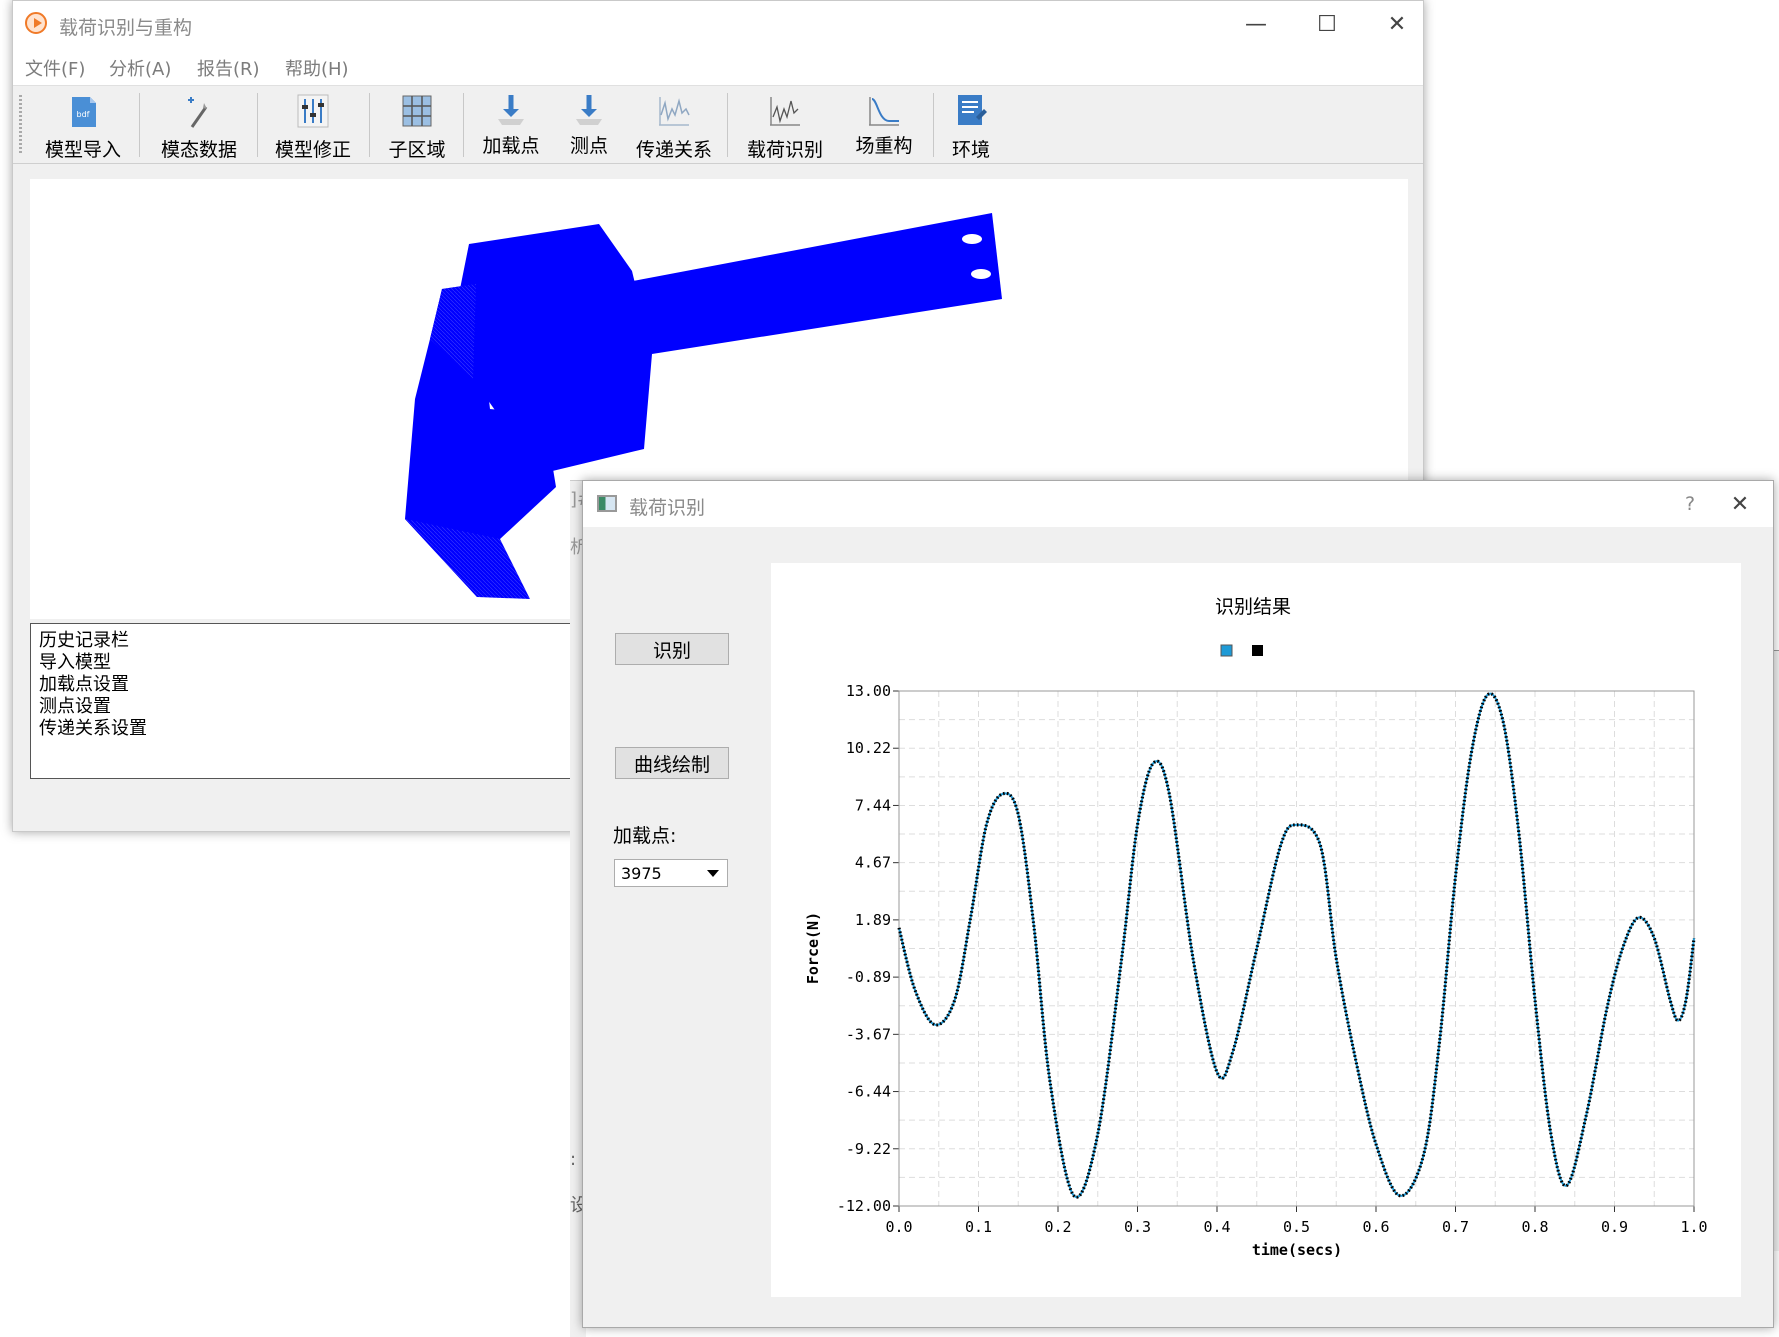 The width and height of the screenshot is (1779, 1337). Describe the element at coordinates (607, 503) in the screenshot. I see `dialog-app-icon` at that location.